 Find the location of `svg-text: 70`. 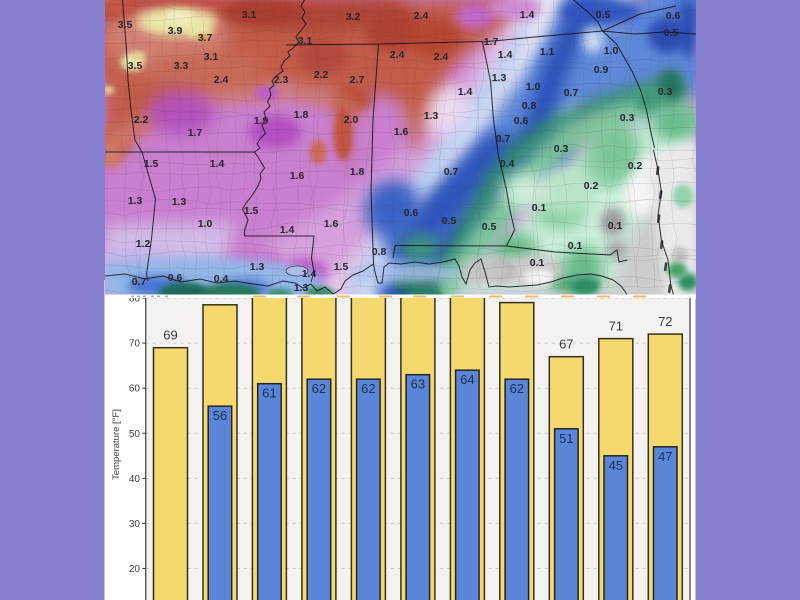

svg-text: 70 is located at coordinates (135, 344).